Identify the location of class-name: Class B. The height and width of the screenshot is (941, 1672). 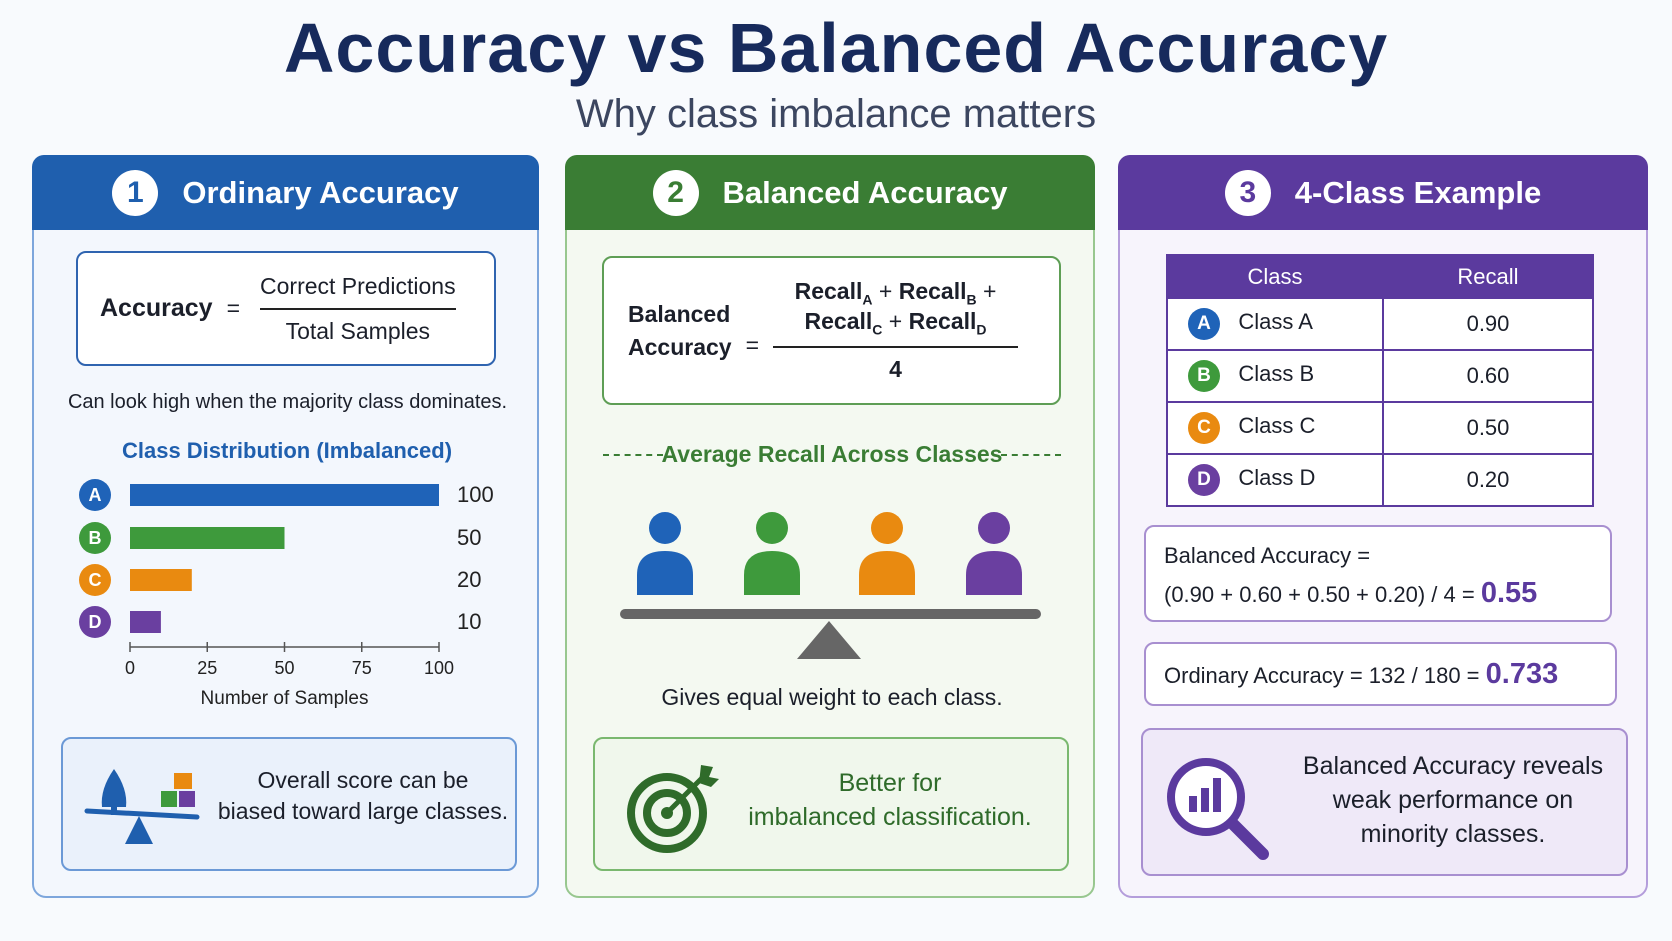
(1276, 373).